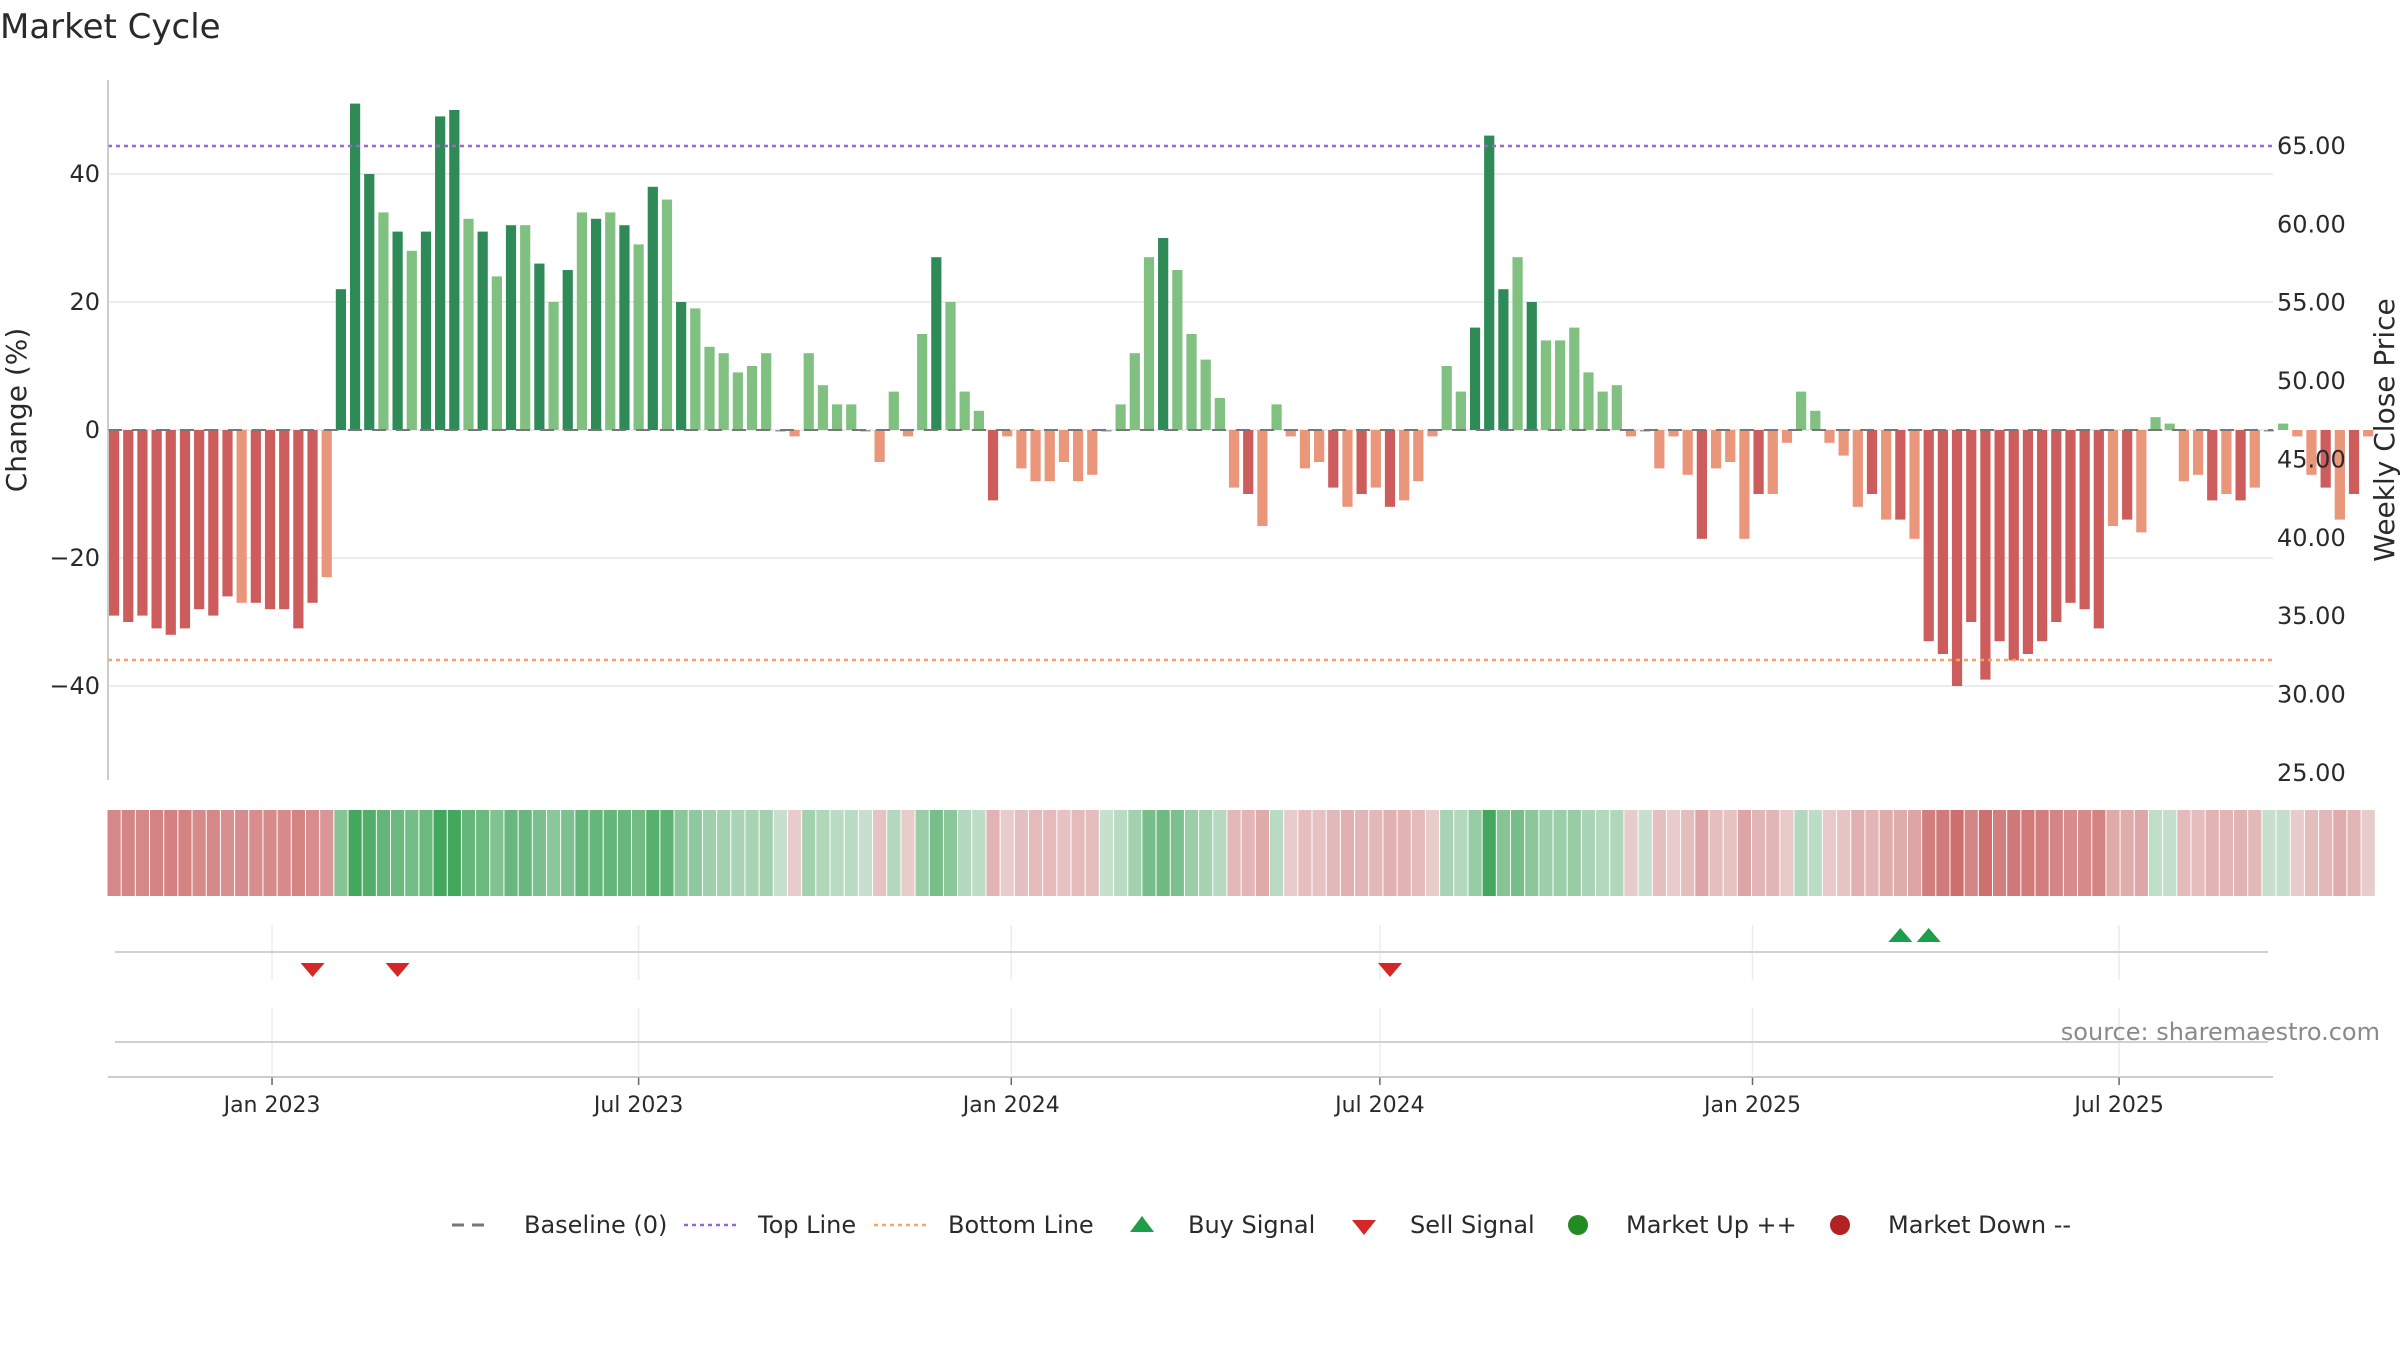 Image resolution: width=2400 pixels, height=1354 pixels. What do you see at coordinates (1021, 1225) in the screenshot?
I see `legend-label: Bottom Line` at bounding box center [1021, 1225].